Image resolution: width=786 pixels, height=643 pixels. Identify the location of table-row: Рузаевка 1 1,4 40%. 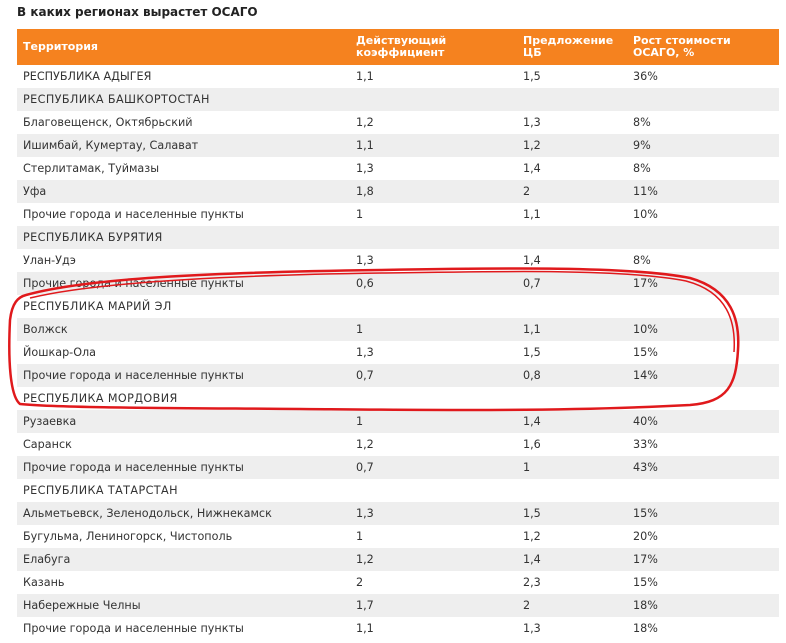
(398, 421).